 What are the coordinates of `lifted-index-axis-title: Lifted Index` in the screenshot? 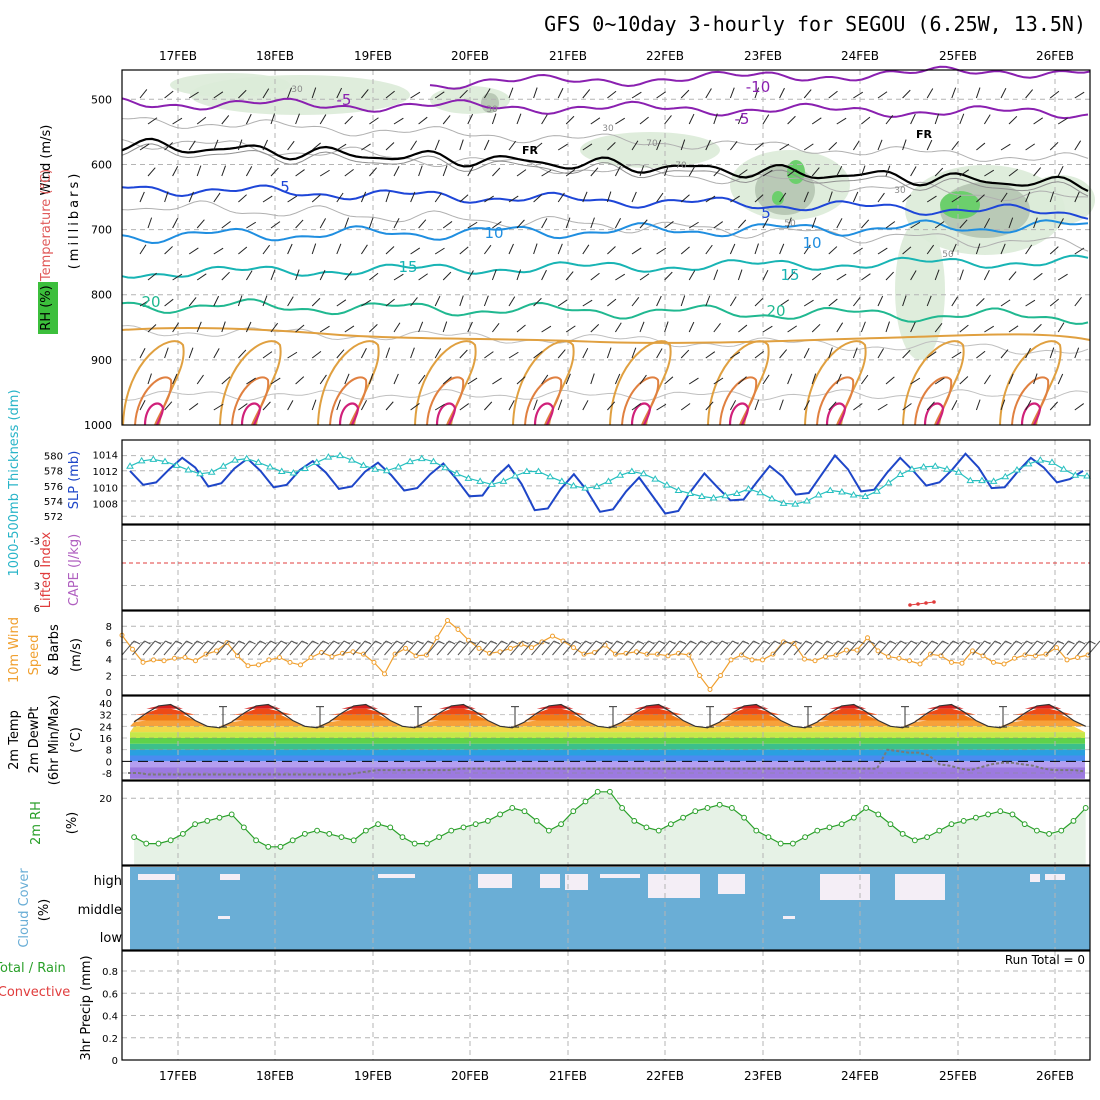 It's located at (46, 569).